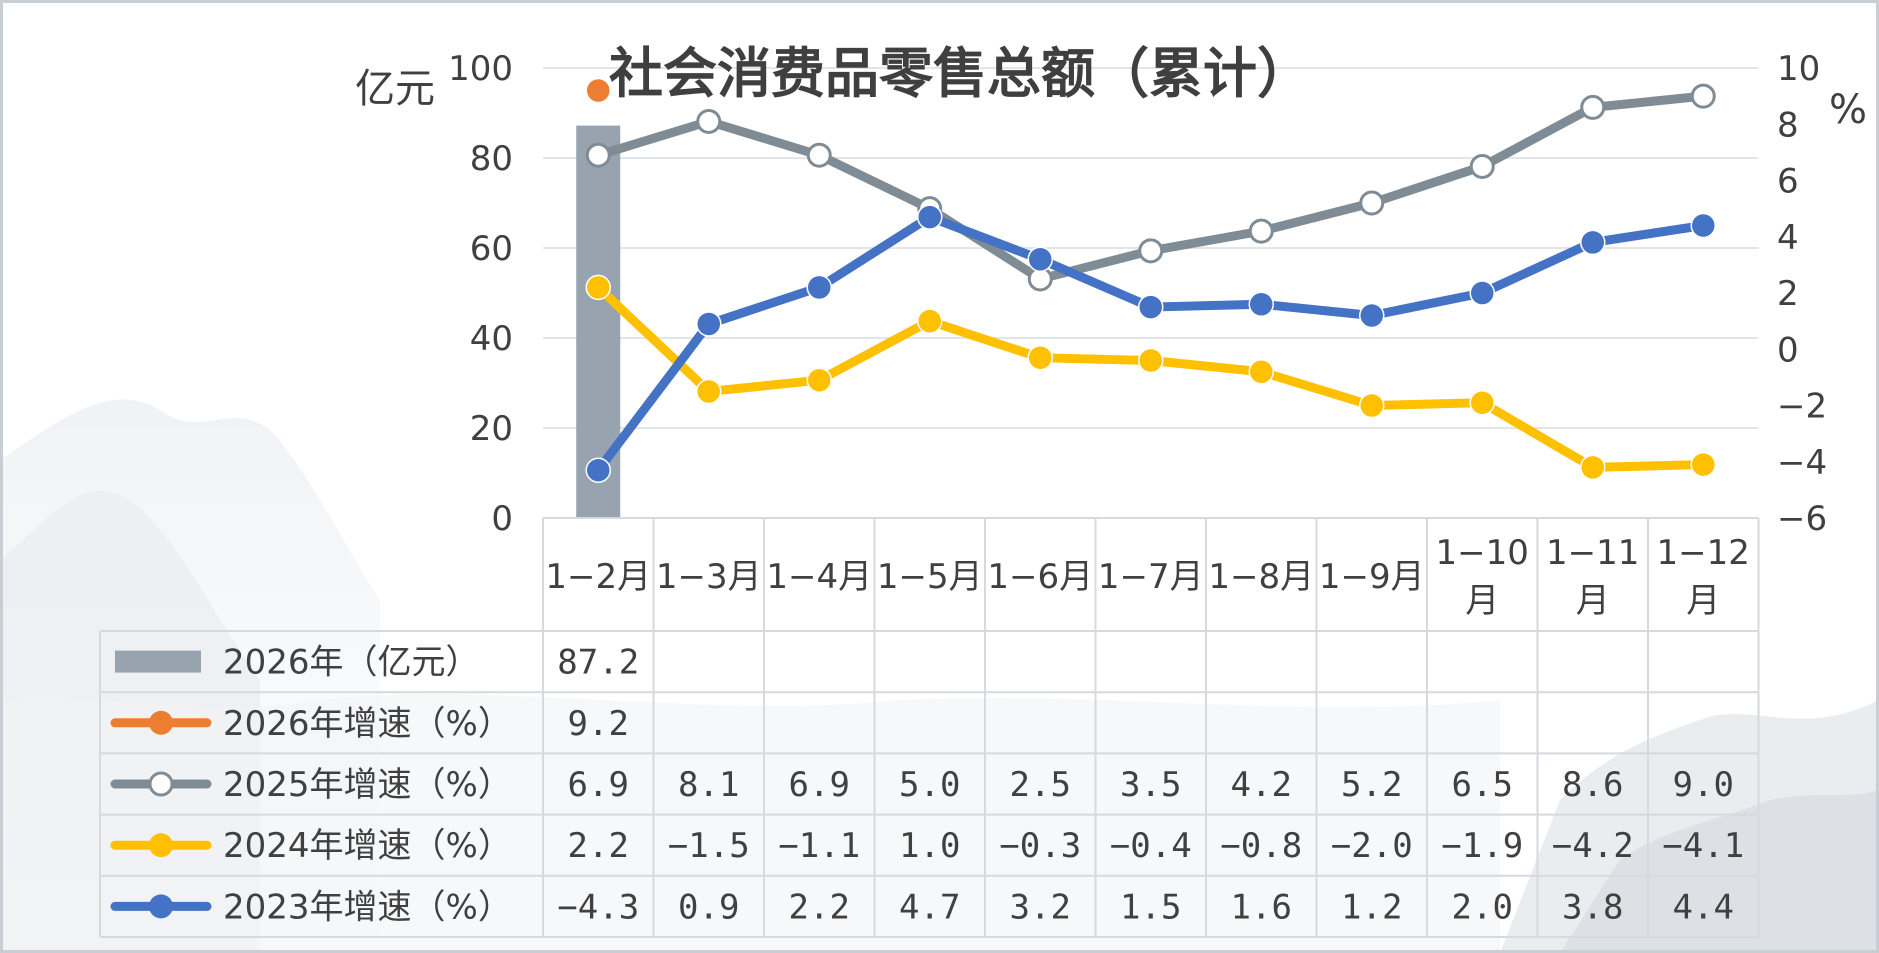 The height and width of the screenshot is (953, 1879). I want to click on data-label: −4.3, so click(598, 907).